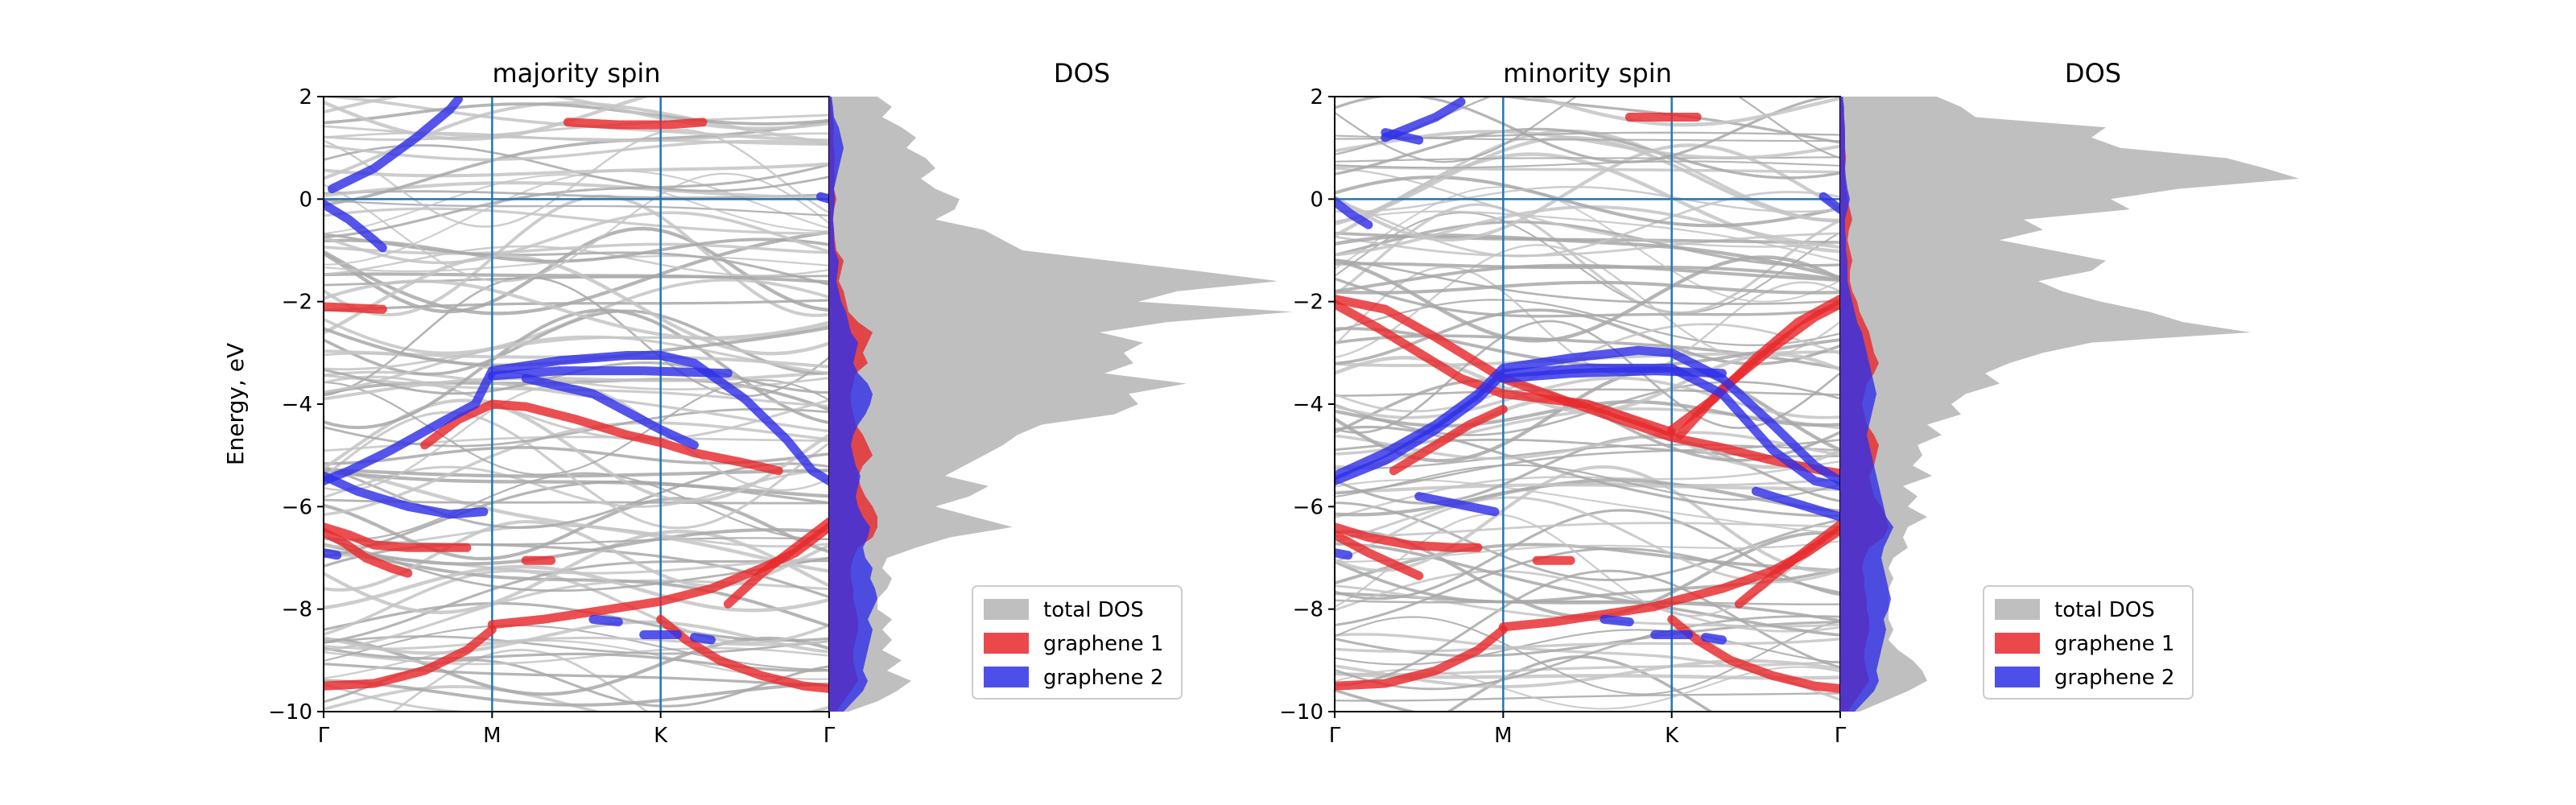 The width and height of the screenshot is (2576, 805). What do you see at coordinates (1316, 97) in the screenshot?
I see `y-tick-label: 2` at bounding box center [1316, 97].